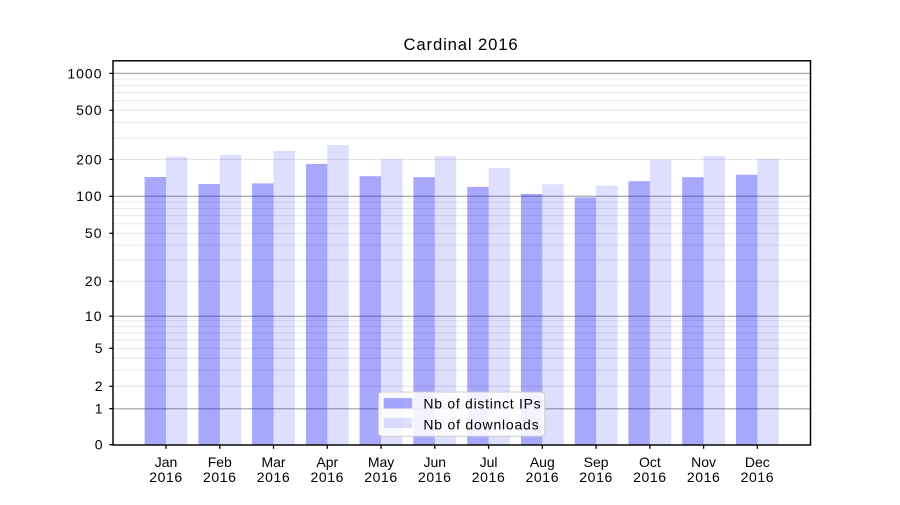 This screenshot has height=505, width=900. Describe the element at coordinates (703, 462) in the screenshot. I see `svg-text: Nov` at that location.